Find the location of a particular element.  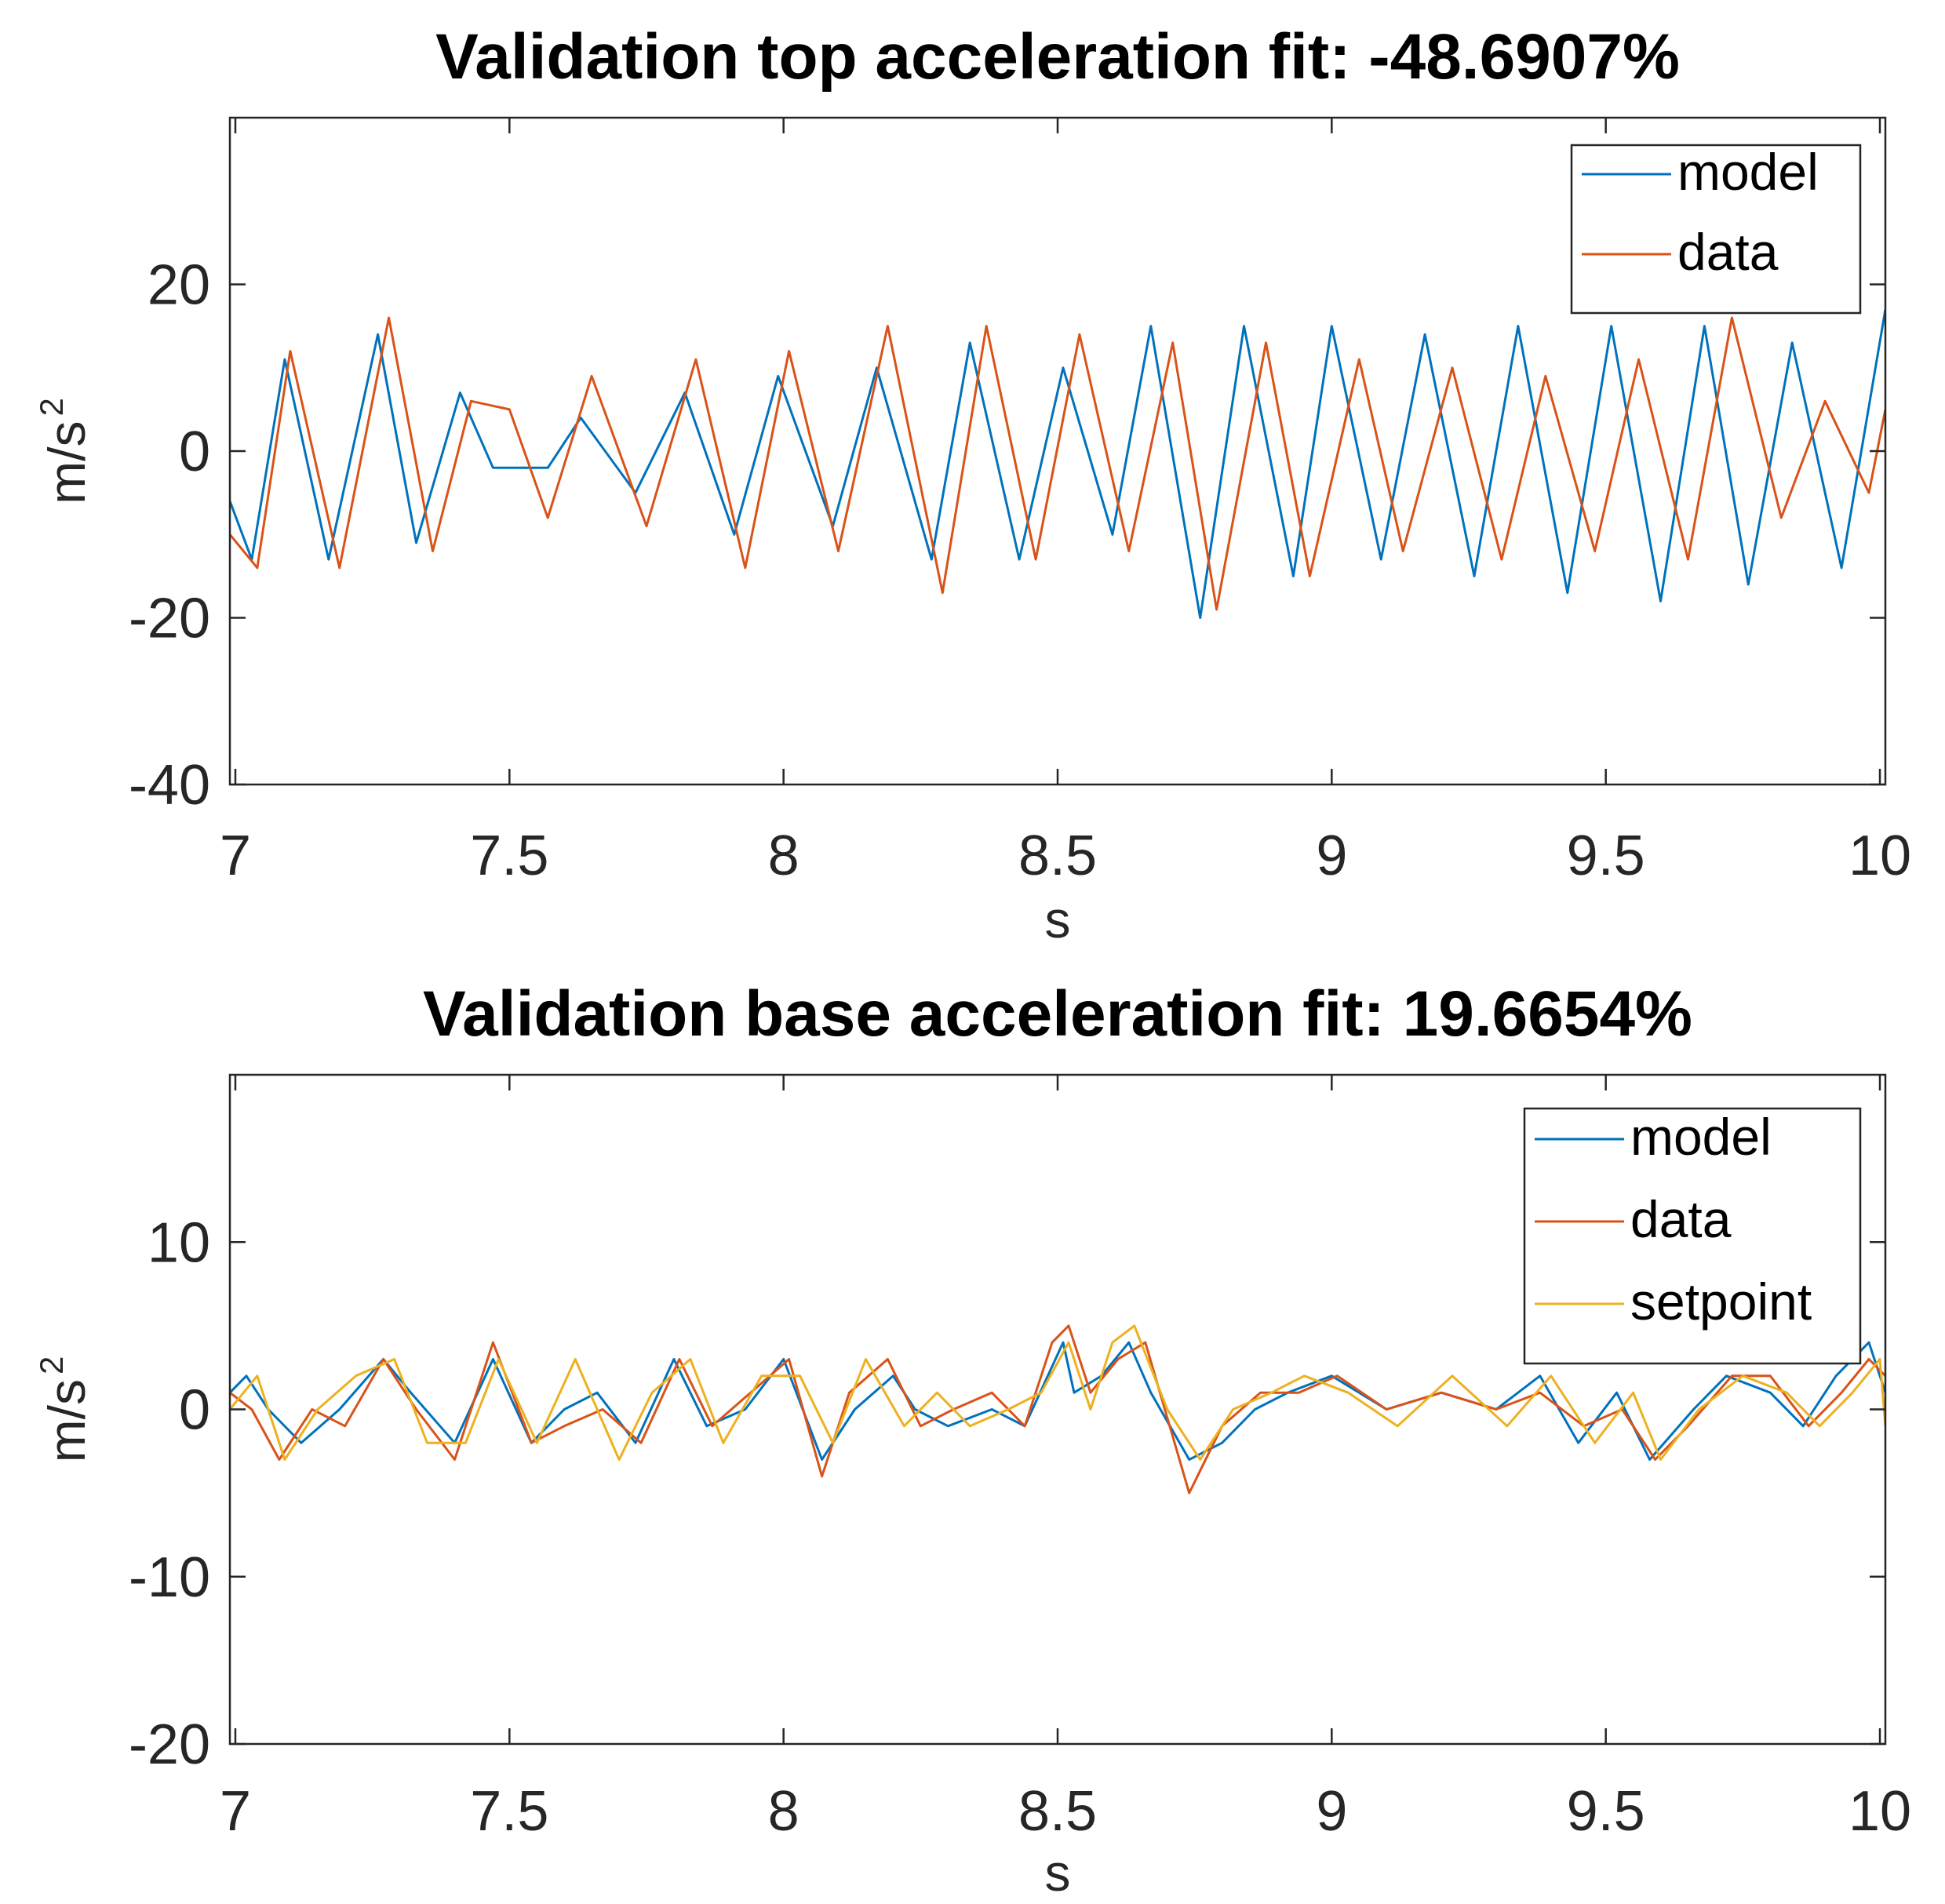

legend-label-setpoint: setpoint is located at coordinates (1721, 1301).